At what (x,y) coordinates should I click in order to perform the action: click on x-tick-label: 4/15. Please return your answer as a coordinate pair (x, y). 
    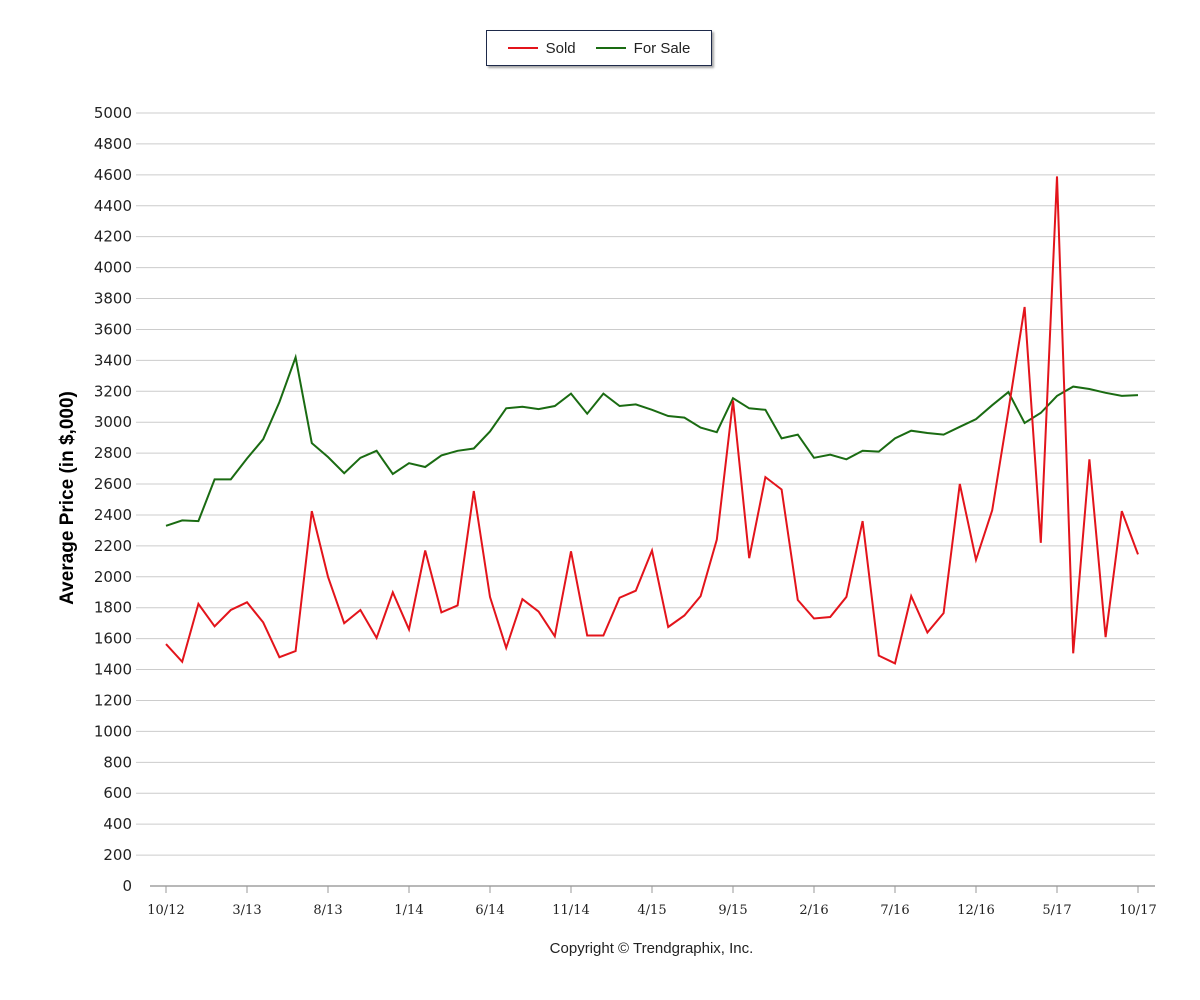
    Looking at the image, I should click on (651, 910).